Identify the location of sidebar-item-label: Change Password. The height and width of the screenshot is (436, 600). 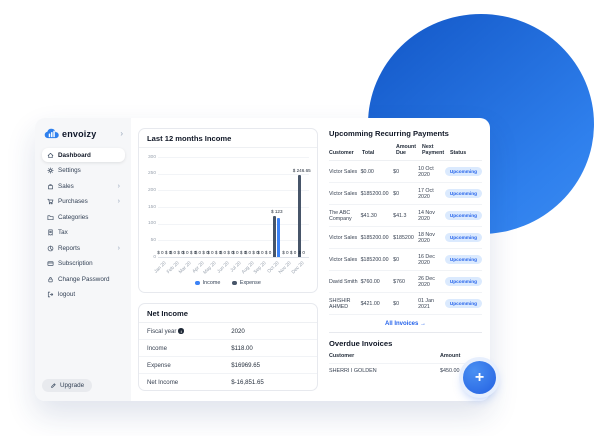
(84, 279).